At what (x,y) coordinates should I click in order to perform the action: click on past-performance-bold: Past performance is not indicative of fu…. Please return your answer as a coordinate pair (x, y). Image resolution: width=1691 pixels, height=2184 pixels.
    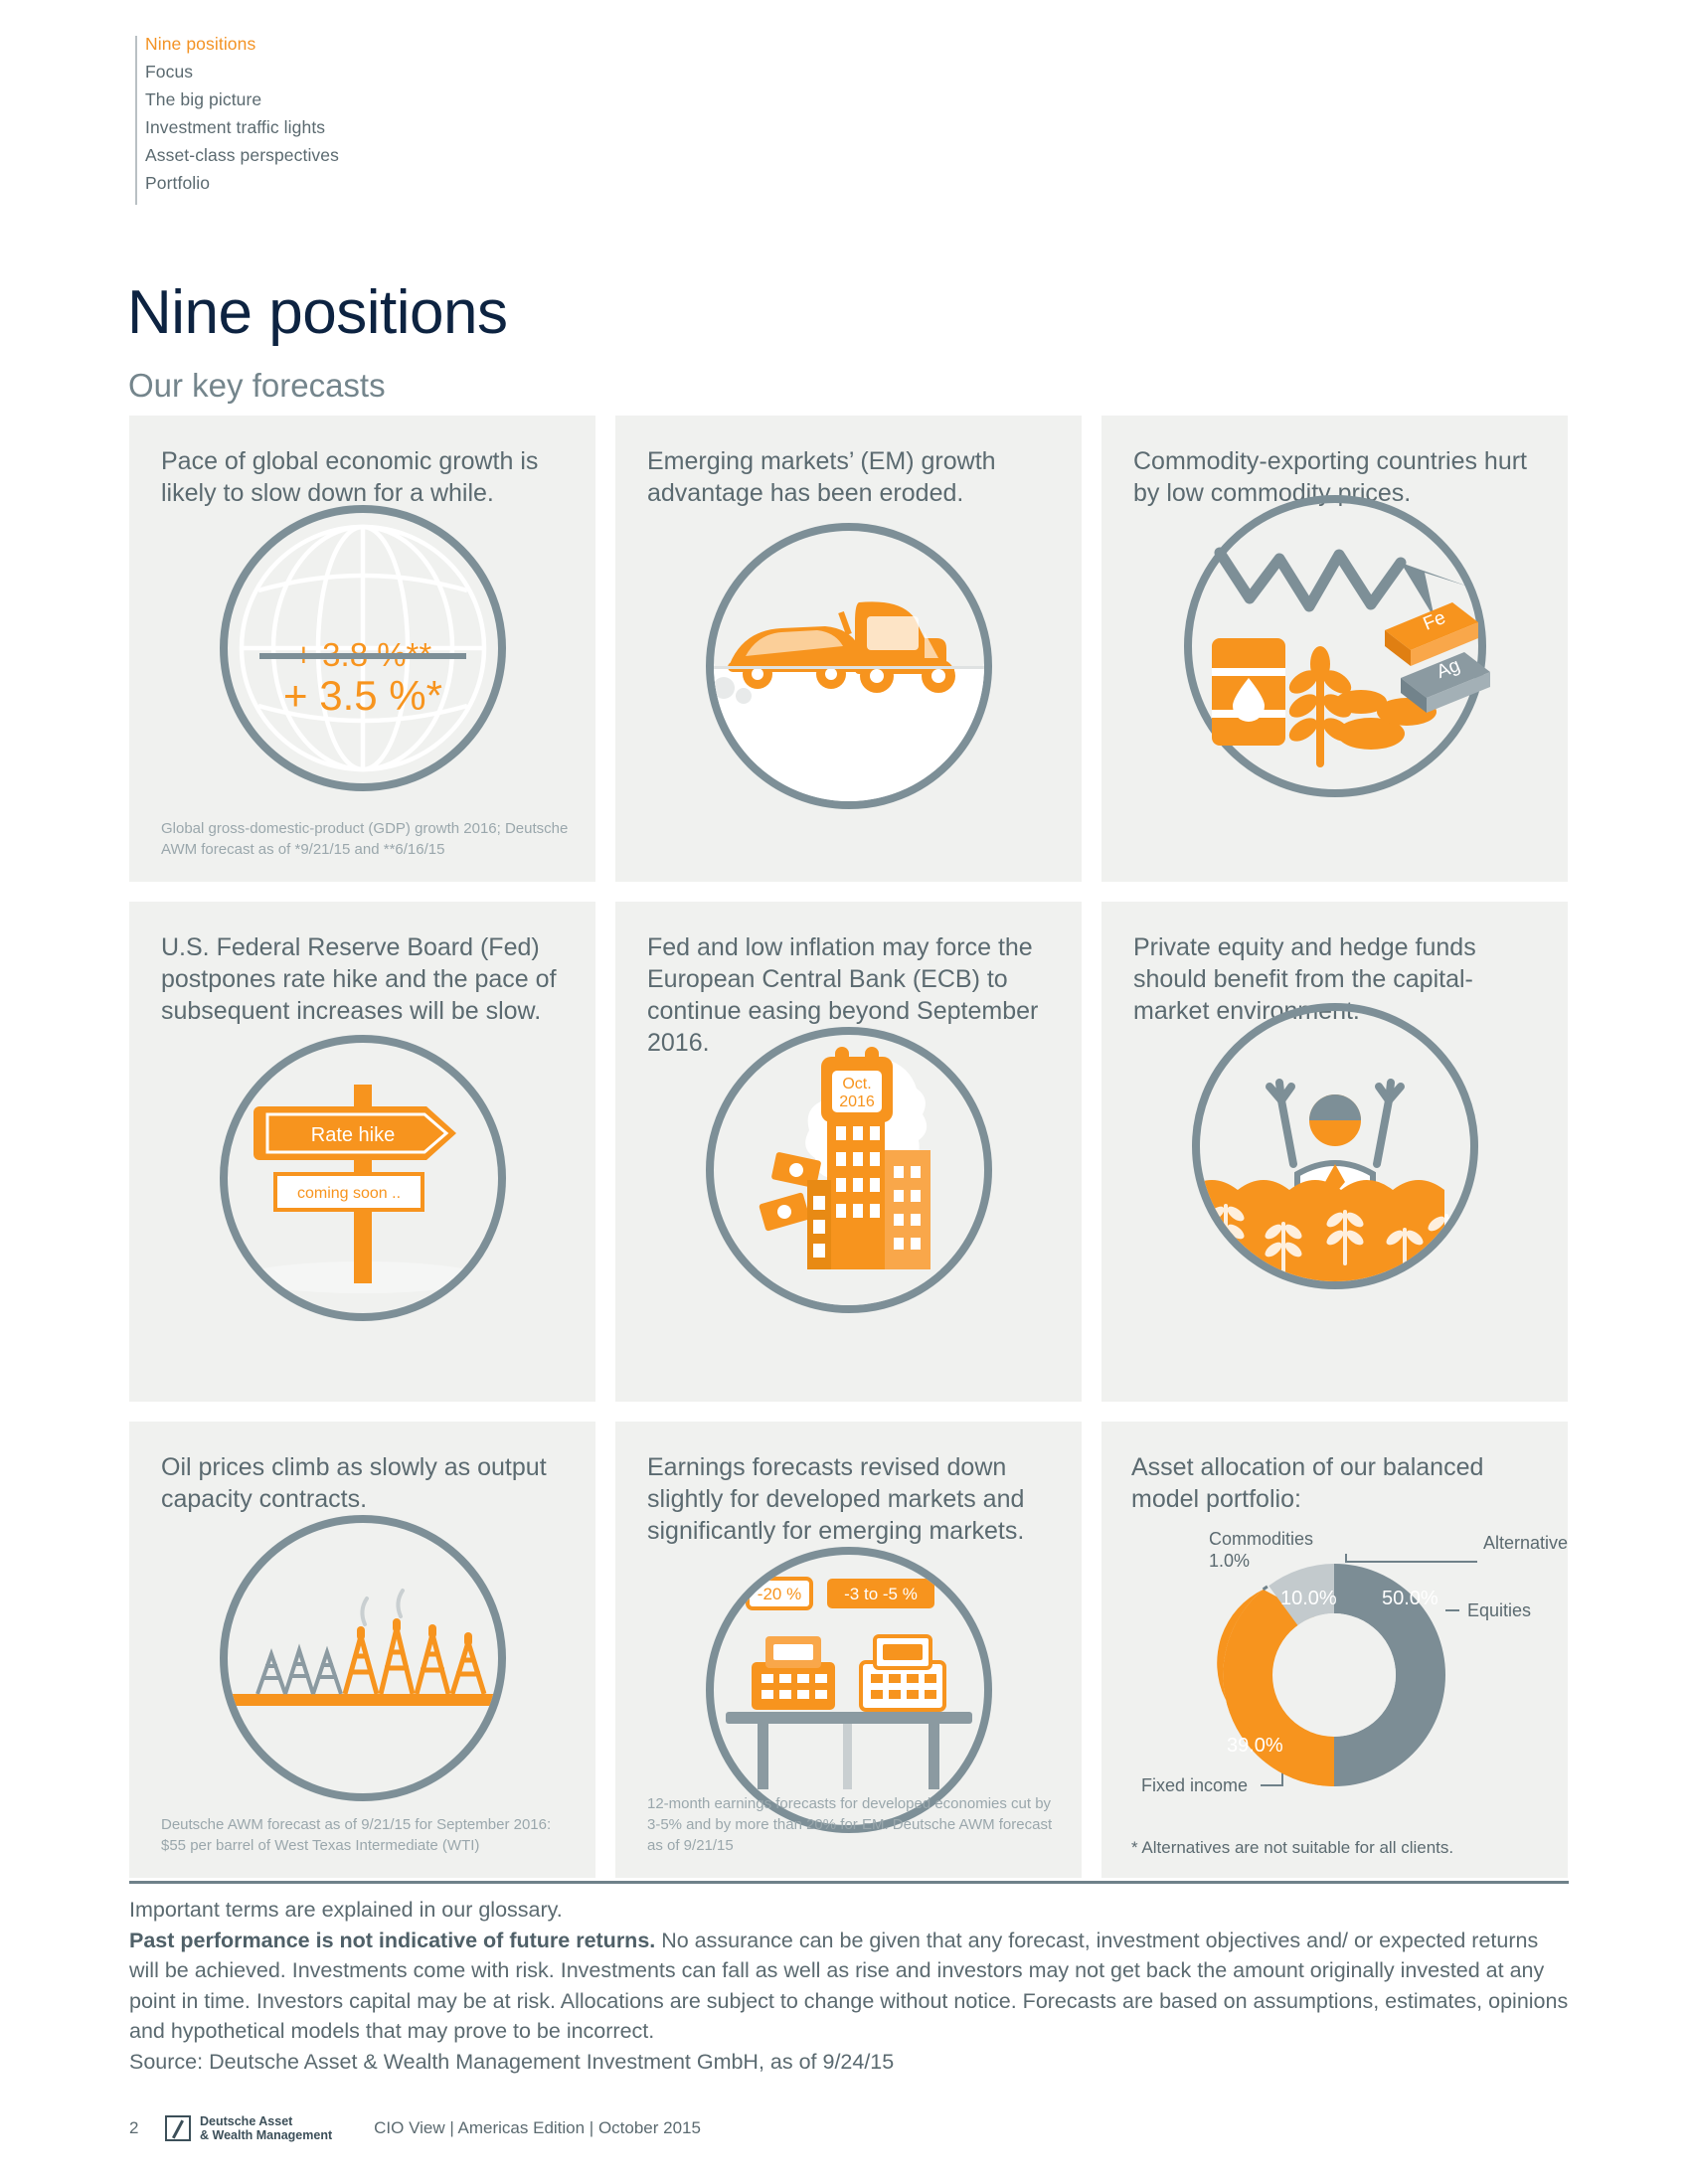
    Looking at the image, I should click on (392, 1940).